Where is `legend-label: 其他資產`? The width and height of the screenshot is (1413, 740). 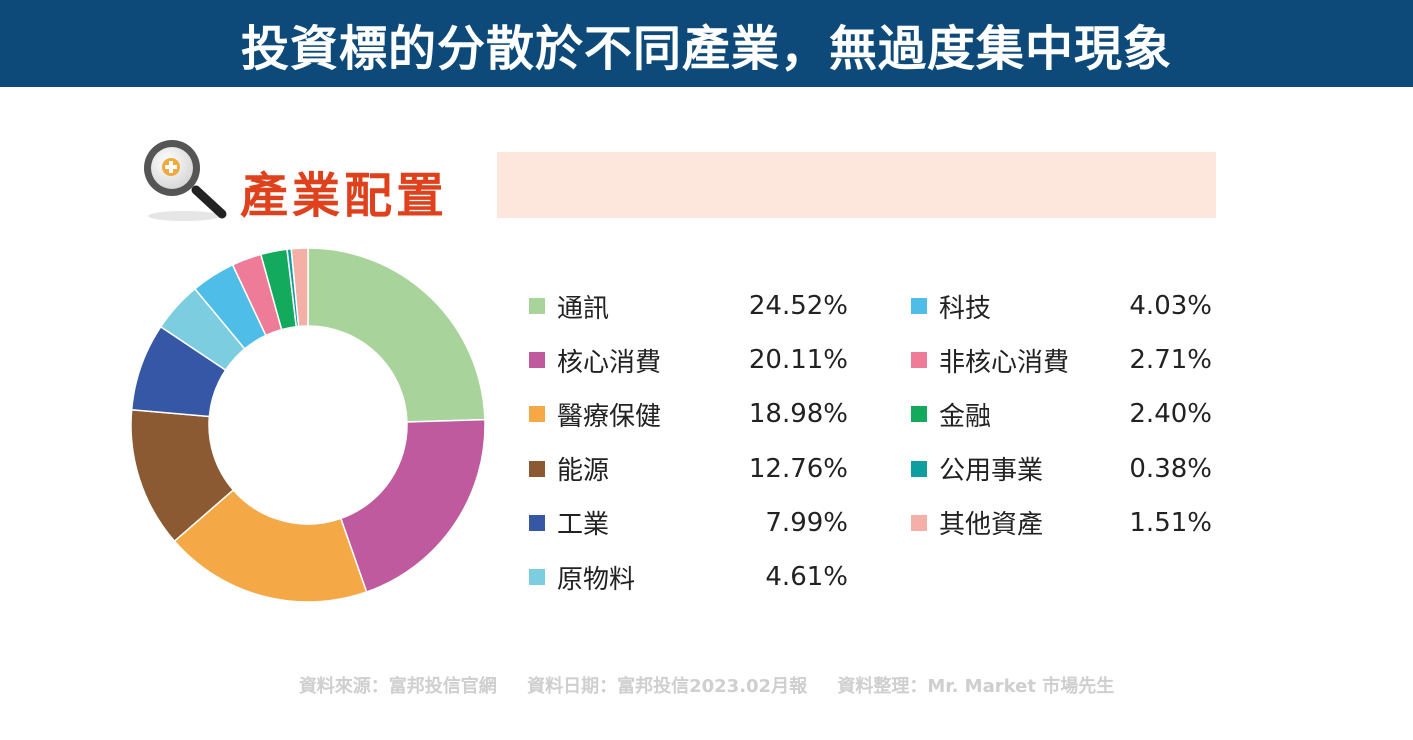
legend-label: 其他資產 is located at coordinates (991, 525).